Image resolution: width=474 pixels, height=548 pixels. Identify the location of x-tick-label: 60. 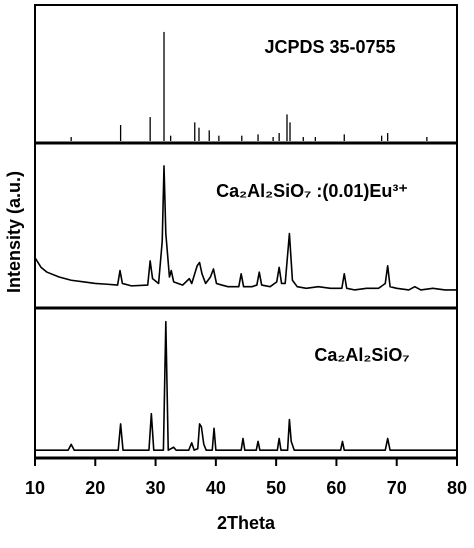
(336, 488).